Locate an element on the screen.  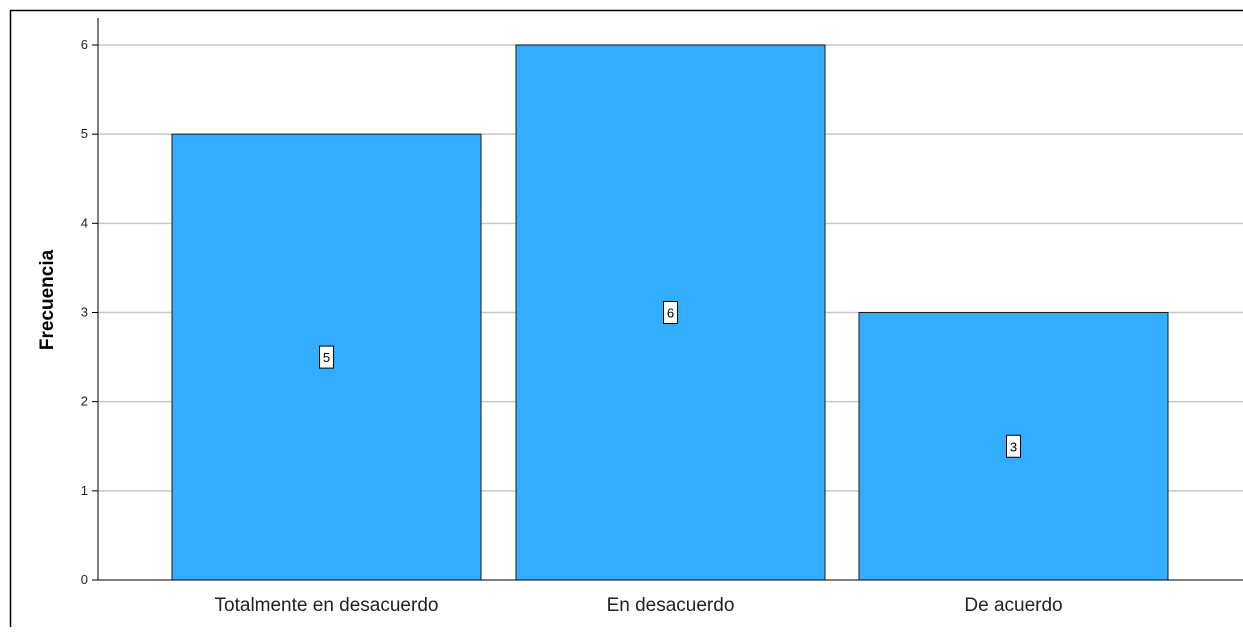
y-tick-label: 6 is located at coordinates (84, 44).